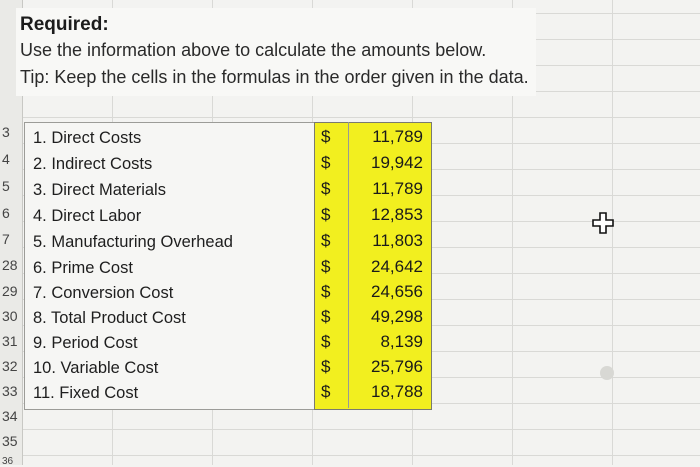  I want to click on row-number: 34, so click(10, 416).